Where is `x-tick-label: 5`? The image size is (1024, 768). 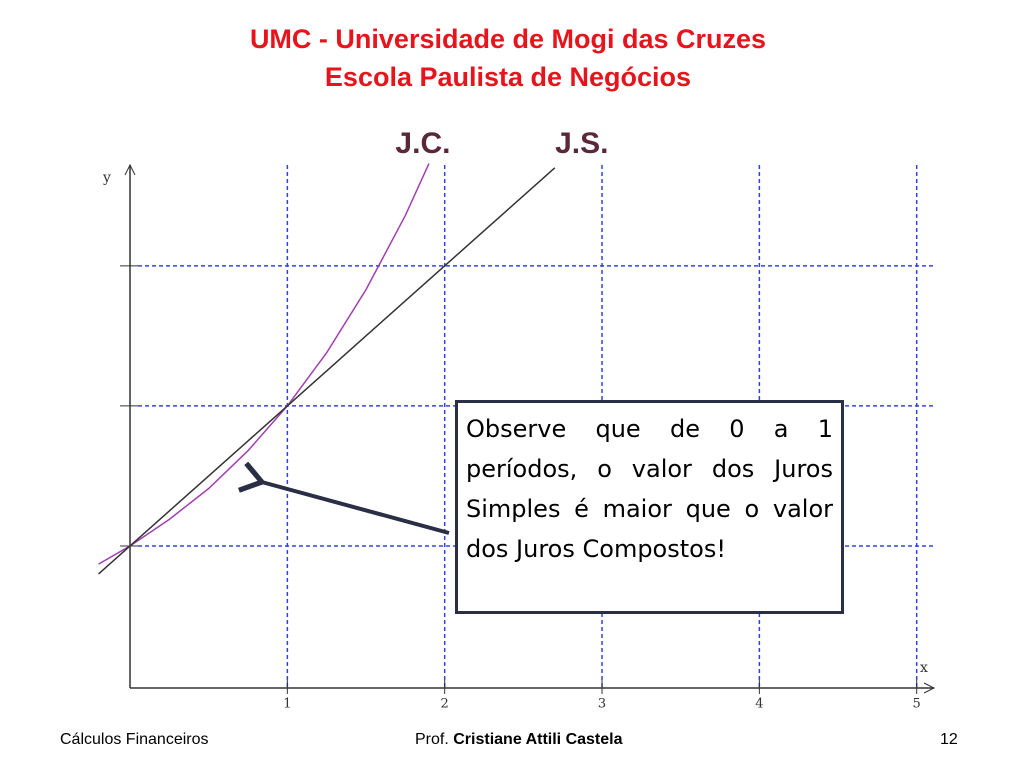
x-tick-label: 5 is located at coordinates (917, 704).